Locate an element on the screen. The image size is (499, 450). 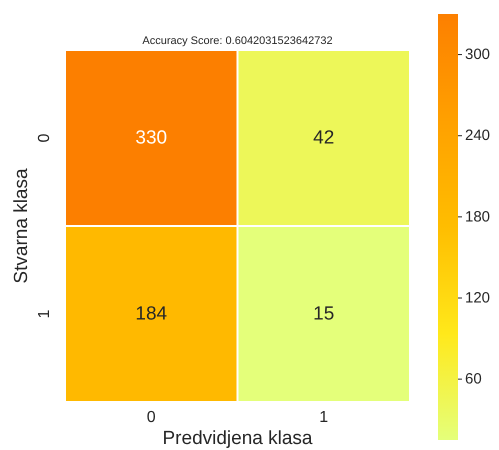
color-bar-label: 60 is located at coordinates (473, 379).